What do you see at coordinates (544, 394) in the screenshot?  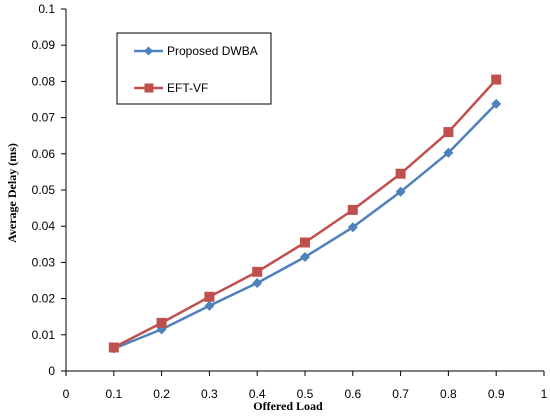 I see `x-tick-label: 1` at bounding box center [544, 394].